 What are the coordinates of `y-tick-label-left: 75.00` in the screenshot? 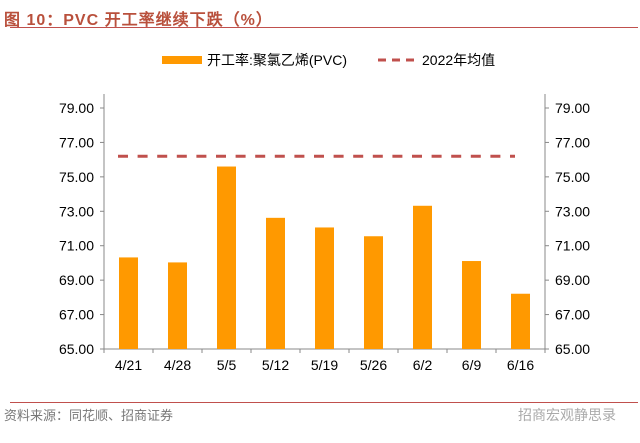 It's located at (76, 177).